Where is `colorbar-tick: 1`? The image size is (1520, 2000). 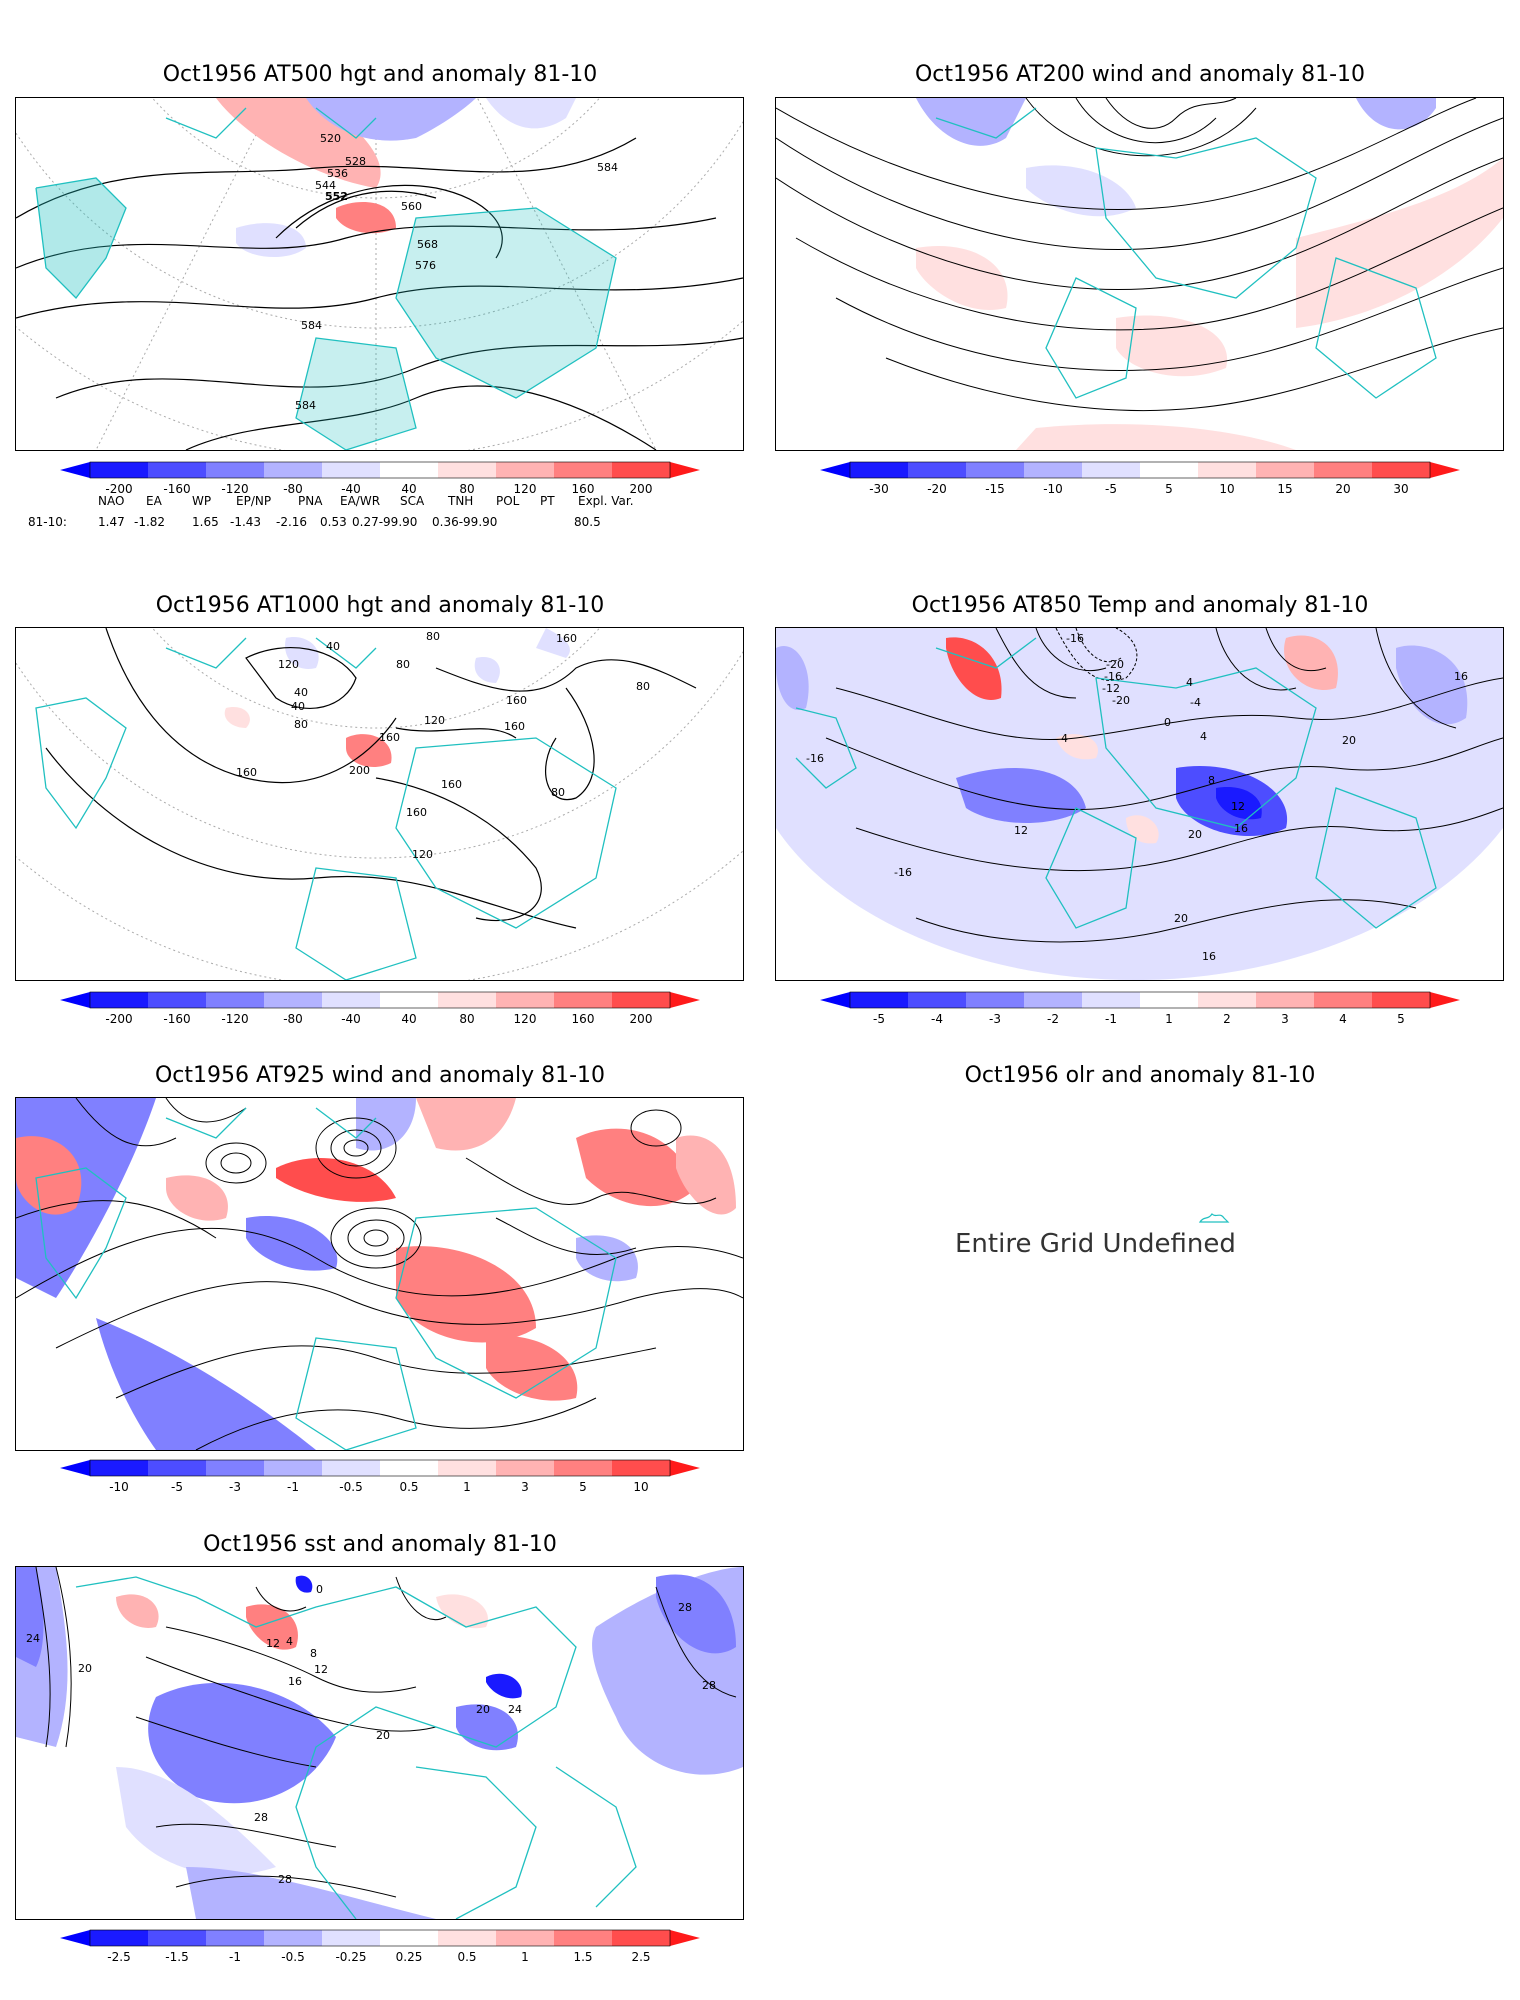 colorbar-tick: 1 is located at coordinates (467, 1487).